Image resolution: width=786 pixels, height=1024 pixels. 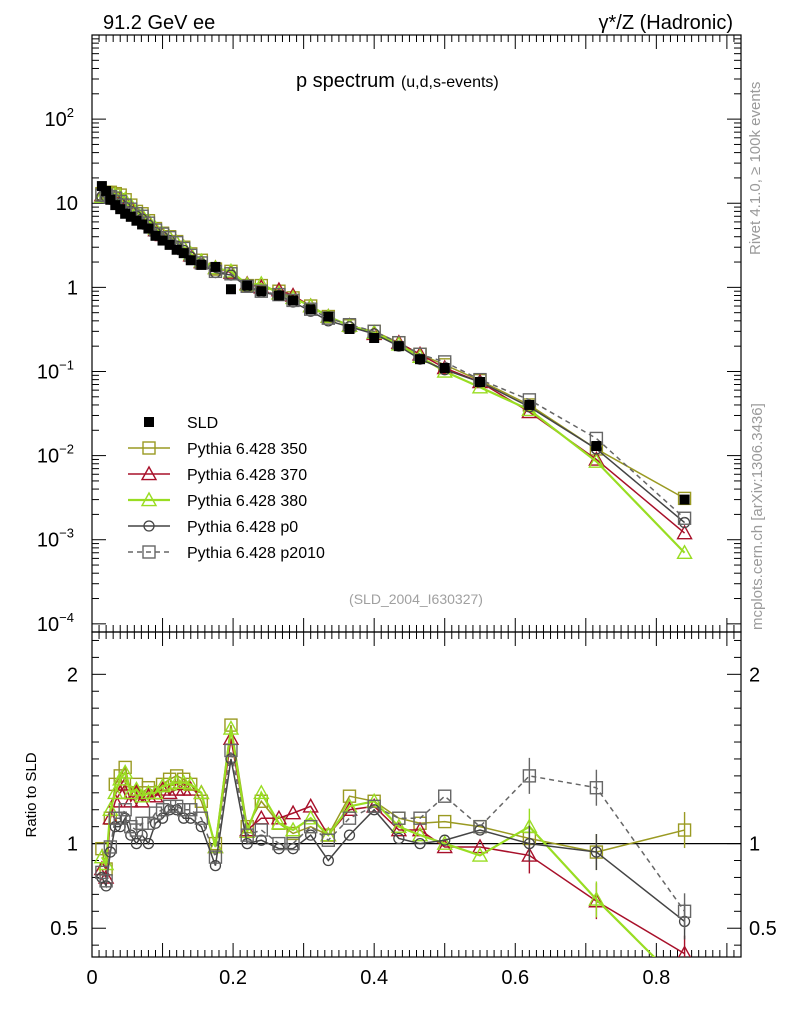 What do you see at coordinates (233, 978) in the screenshot?
I see `x-tick-label: 0.2` at bounding box center [233, 978].